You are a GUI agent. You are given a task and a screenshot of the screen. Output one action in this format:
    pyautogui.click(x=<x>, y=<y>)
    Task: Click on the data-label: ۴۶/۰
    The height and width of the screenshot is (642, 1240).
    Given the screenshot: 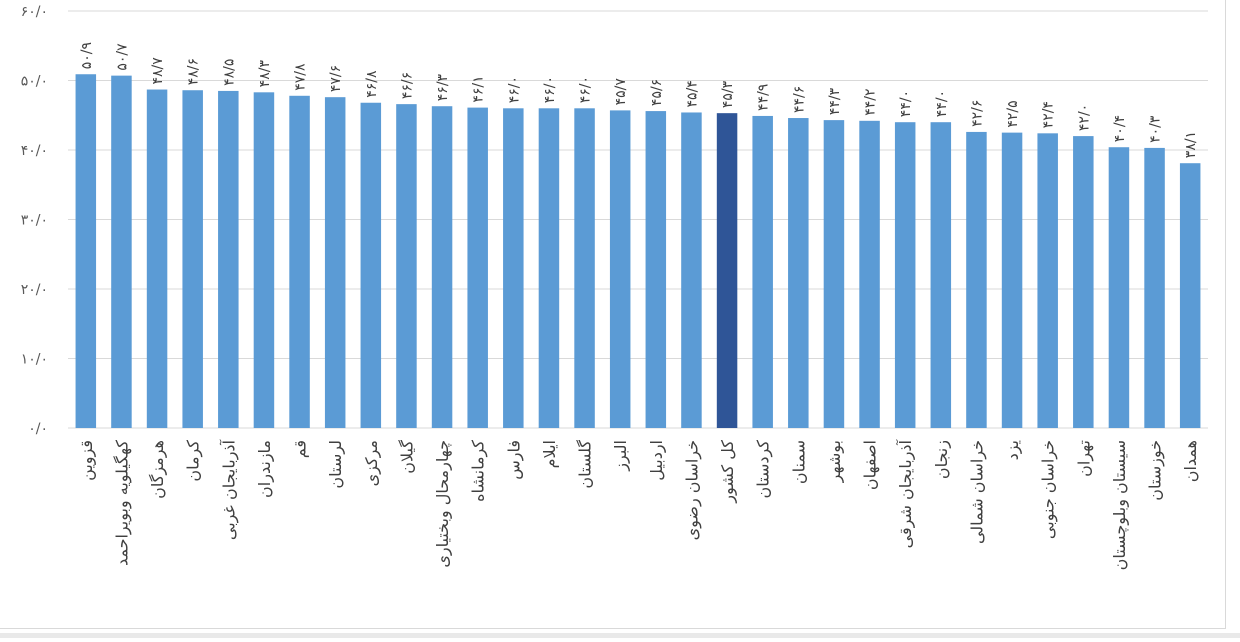 What is the action you would take?
    pyautogui.click(x=550, y=89)
    